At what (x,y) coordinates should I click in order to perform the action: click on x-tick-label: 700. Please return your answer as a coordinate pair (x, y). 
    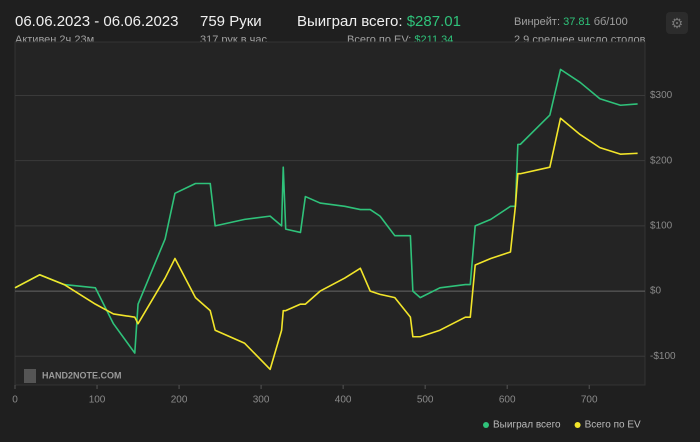
    Looking at the image, I should click on (589, 400).